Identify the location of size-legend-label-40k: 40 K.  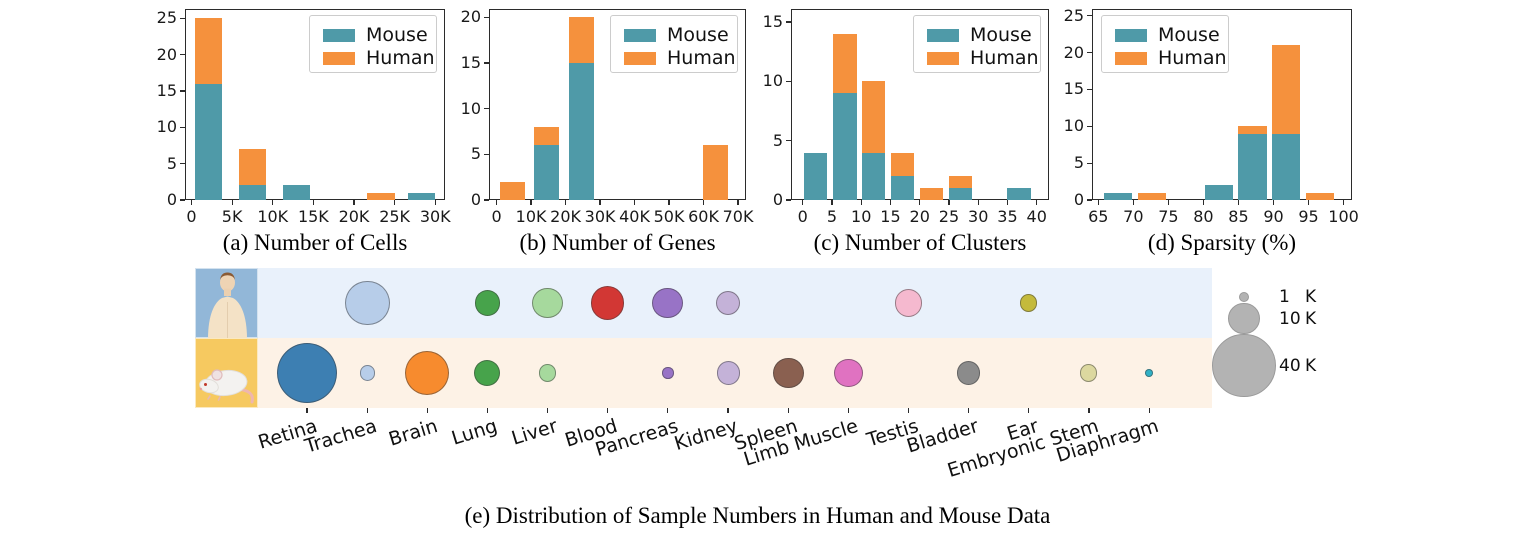
(1297, 366).